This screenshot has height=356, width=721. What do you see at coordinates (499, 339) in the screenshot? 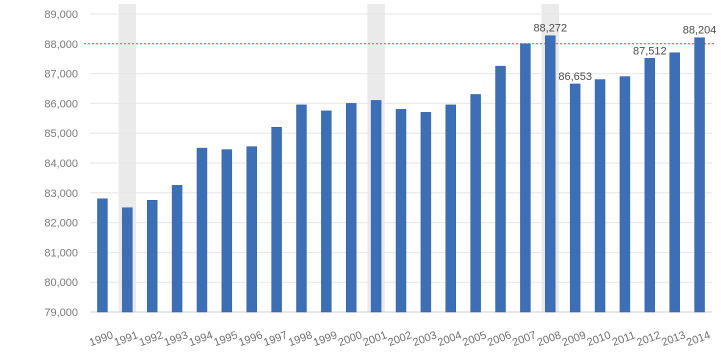
I see `x-tick-label: 2006` at bounding box center [499, 339].